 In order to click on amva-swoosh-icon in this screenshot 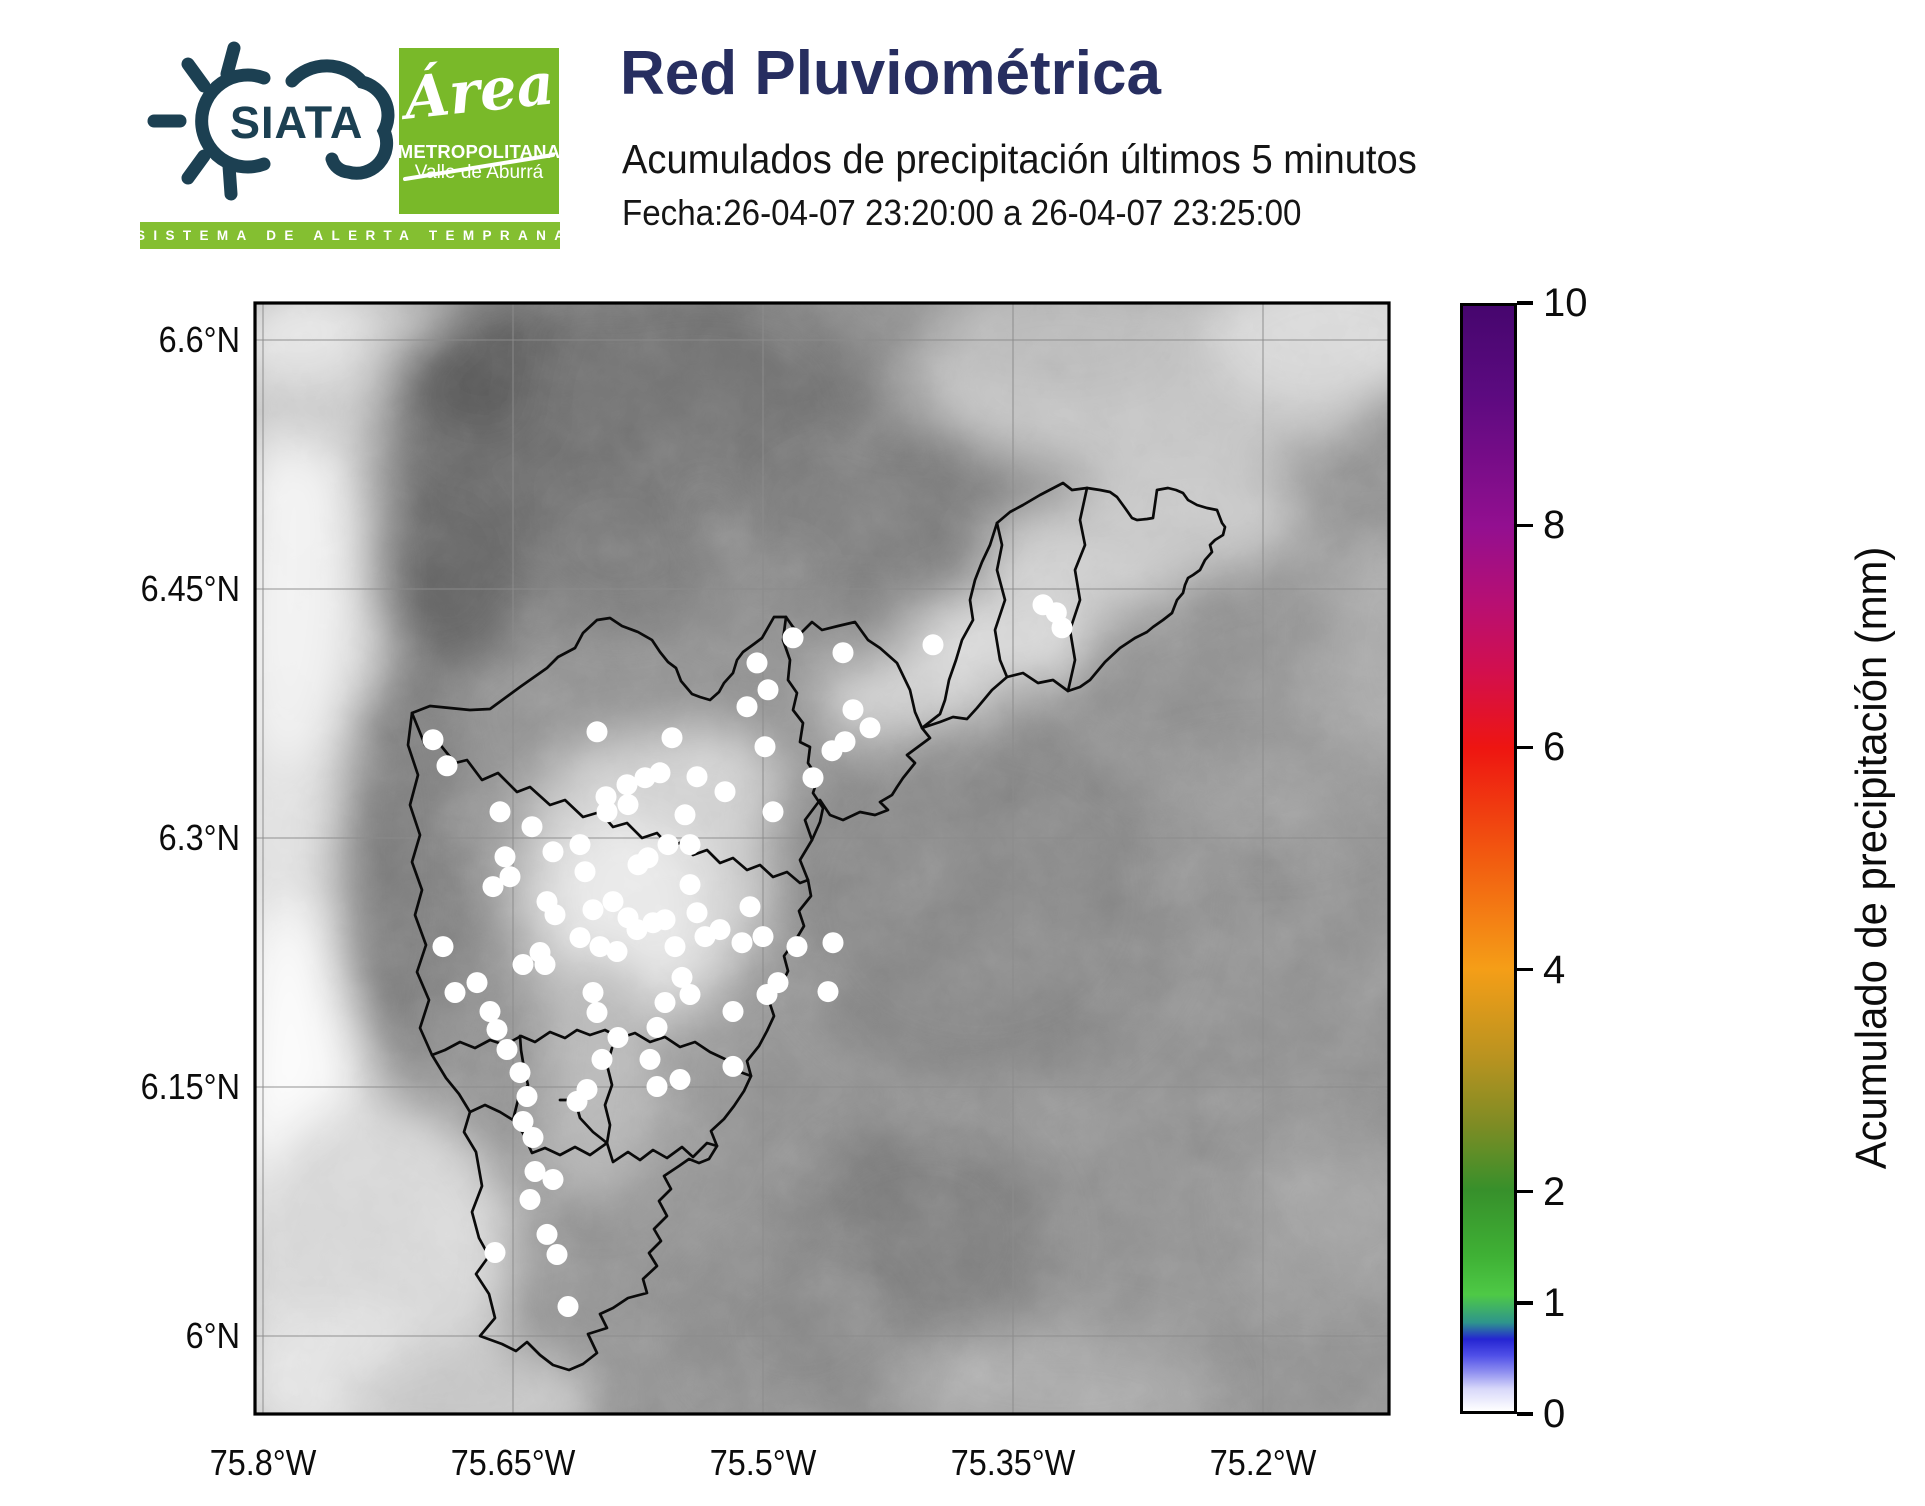, I will do `click(479, 167)`.